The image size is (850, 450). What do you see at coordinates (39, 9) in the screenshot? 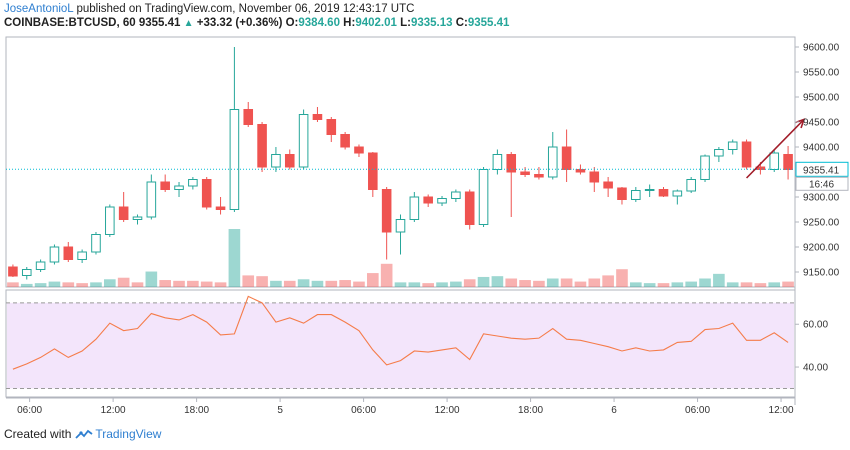
I see `author-link: JoseAntonioL` at bounding box center [39, 9].